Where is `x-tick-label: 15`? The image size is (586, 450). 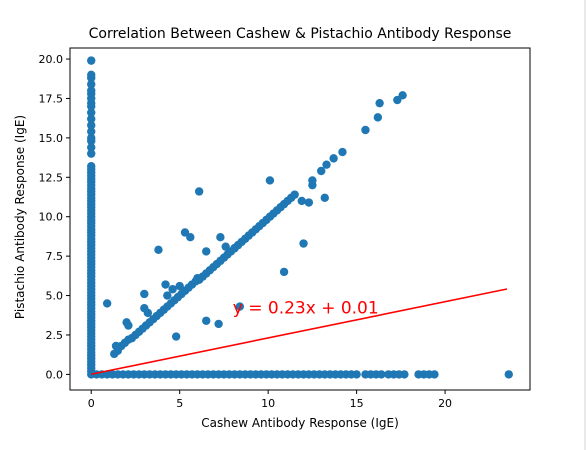 x-tick-label: 15 is located at coordinates (357, 403).